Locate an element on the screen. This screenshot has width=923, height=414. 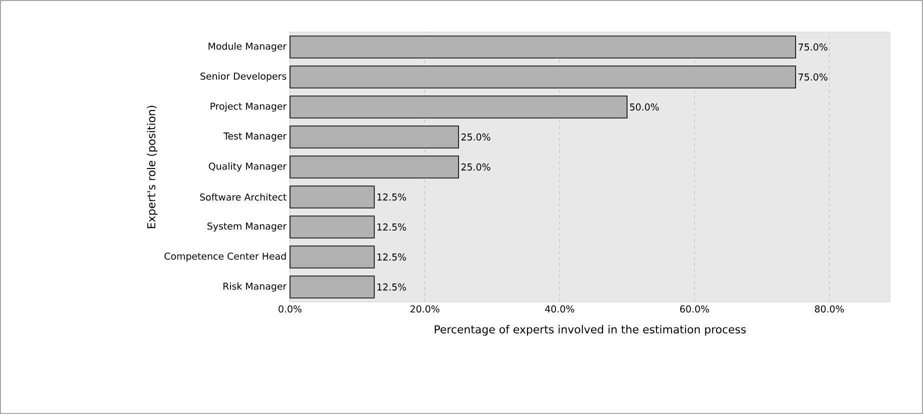
x-tick-label: 20.0% is located at coordinates (425, 309).